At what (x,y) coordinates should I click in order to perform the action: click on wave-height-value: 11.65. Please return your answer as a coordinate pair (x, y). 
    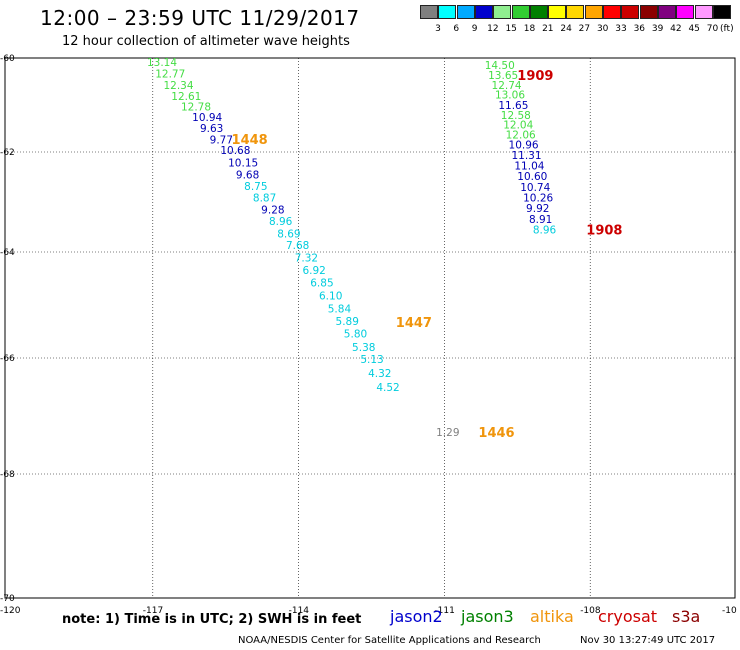
    Looking at the image, I should click on (513, 106).